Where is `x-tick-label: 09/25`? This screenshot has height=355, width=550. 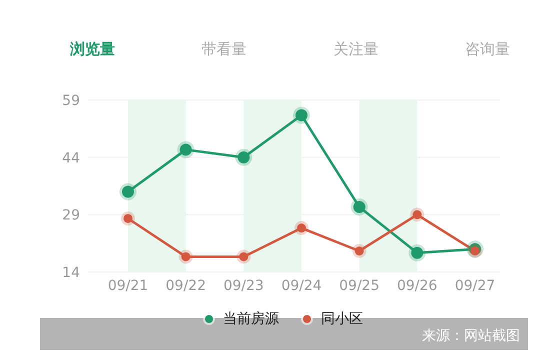 x-tick-label: 09/25 is located at coordinates (359, 286).